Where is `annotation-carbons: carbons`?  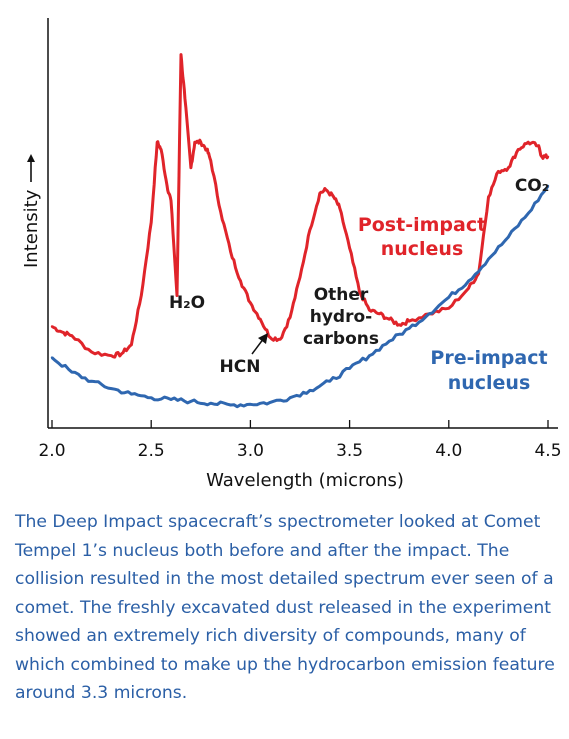
annotation-carbons: carbons is located at coordinates (341, 339).